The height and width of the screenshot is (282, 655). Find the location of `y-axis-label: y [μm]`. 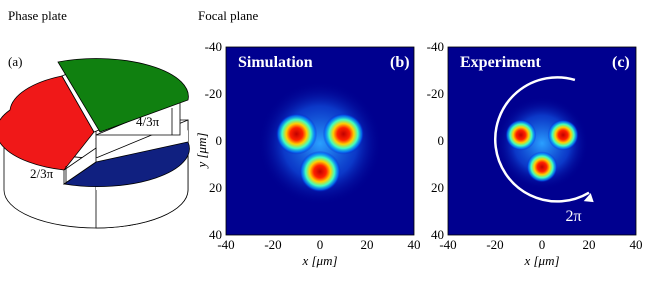

y-axis-label: y [μm] is located at coordinates (201, 150).